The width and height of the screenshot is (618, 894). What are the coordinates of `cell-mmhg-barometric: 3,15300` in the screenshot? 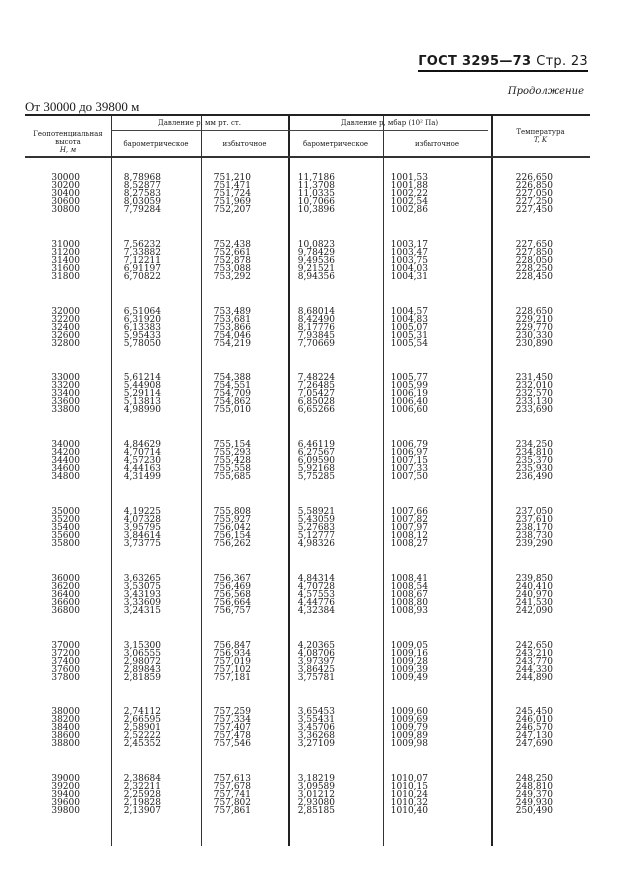 It's located at (142, 645).